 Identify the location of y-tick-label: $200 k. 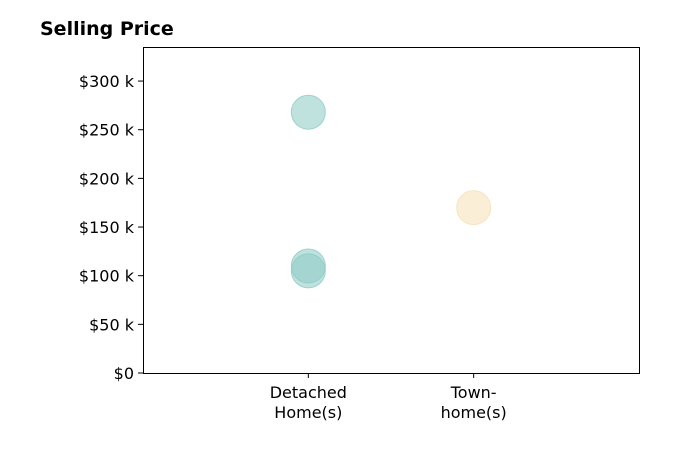
(107, 178).